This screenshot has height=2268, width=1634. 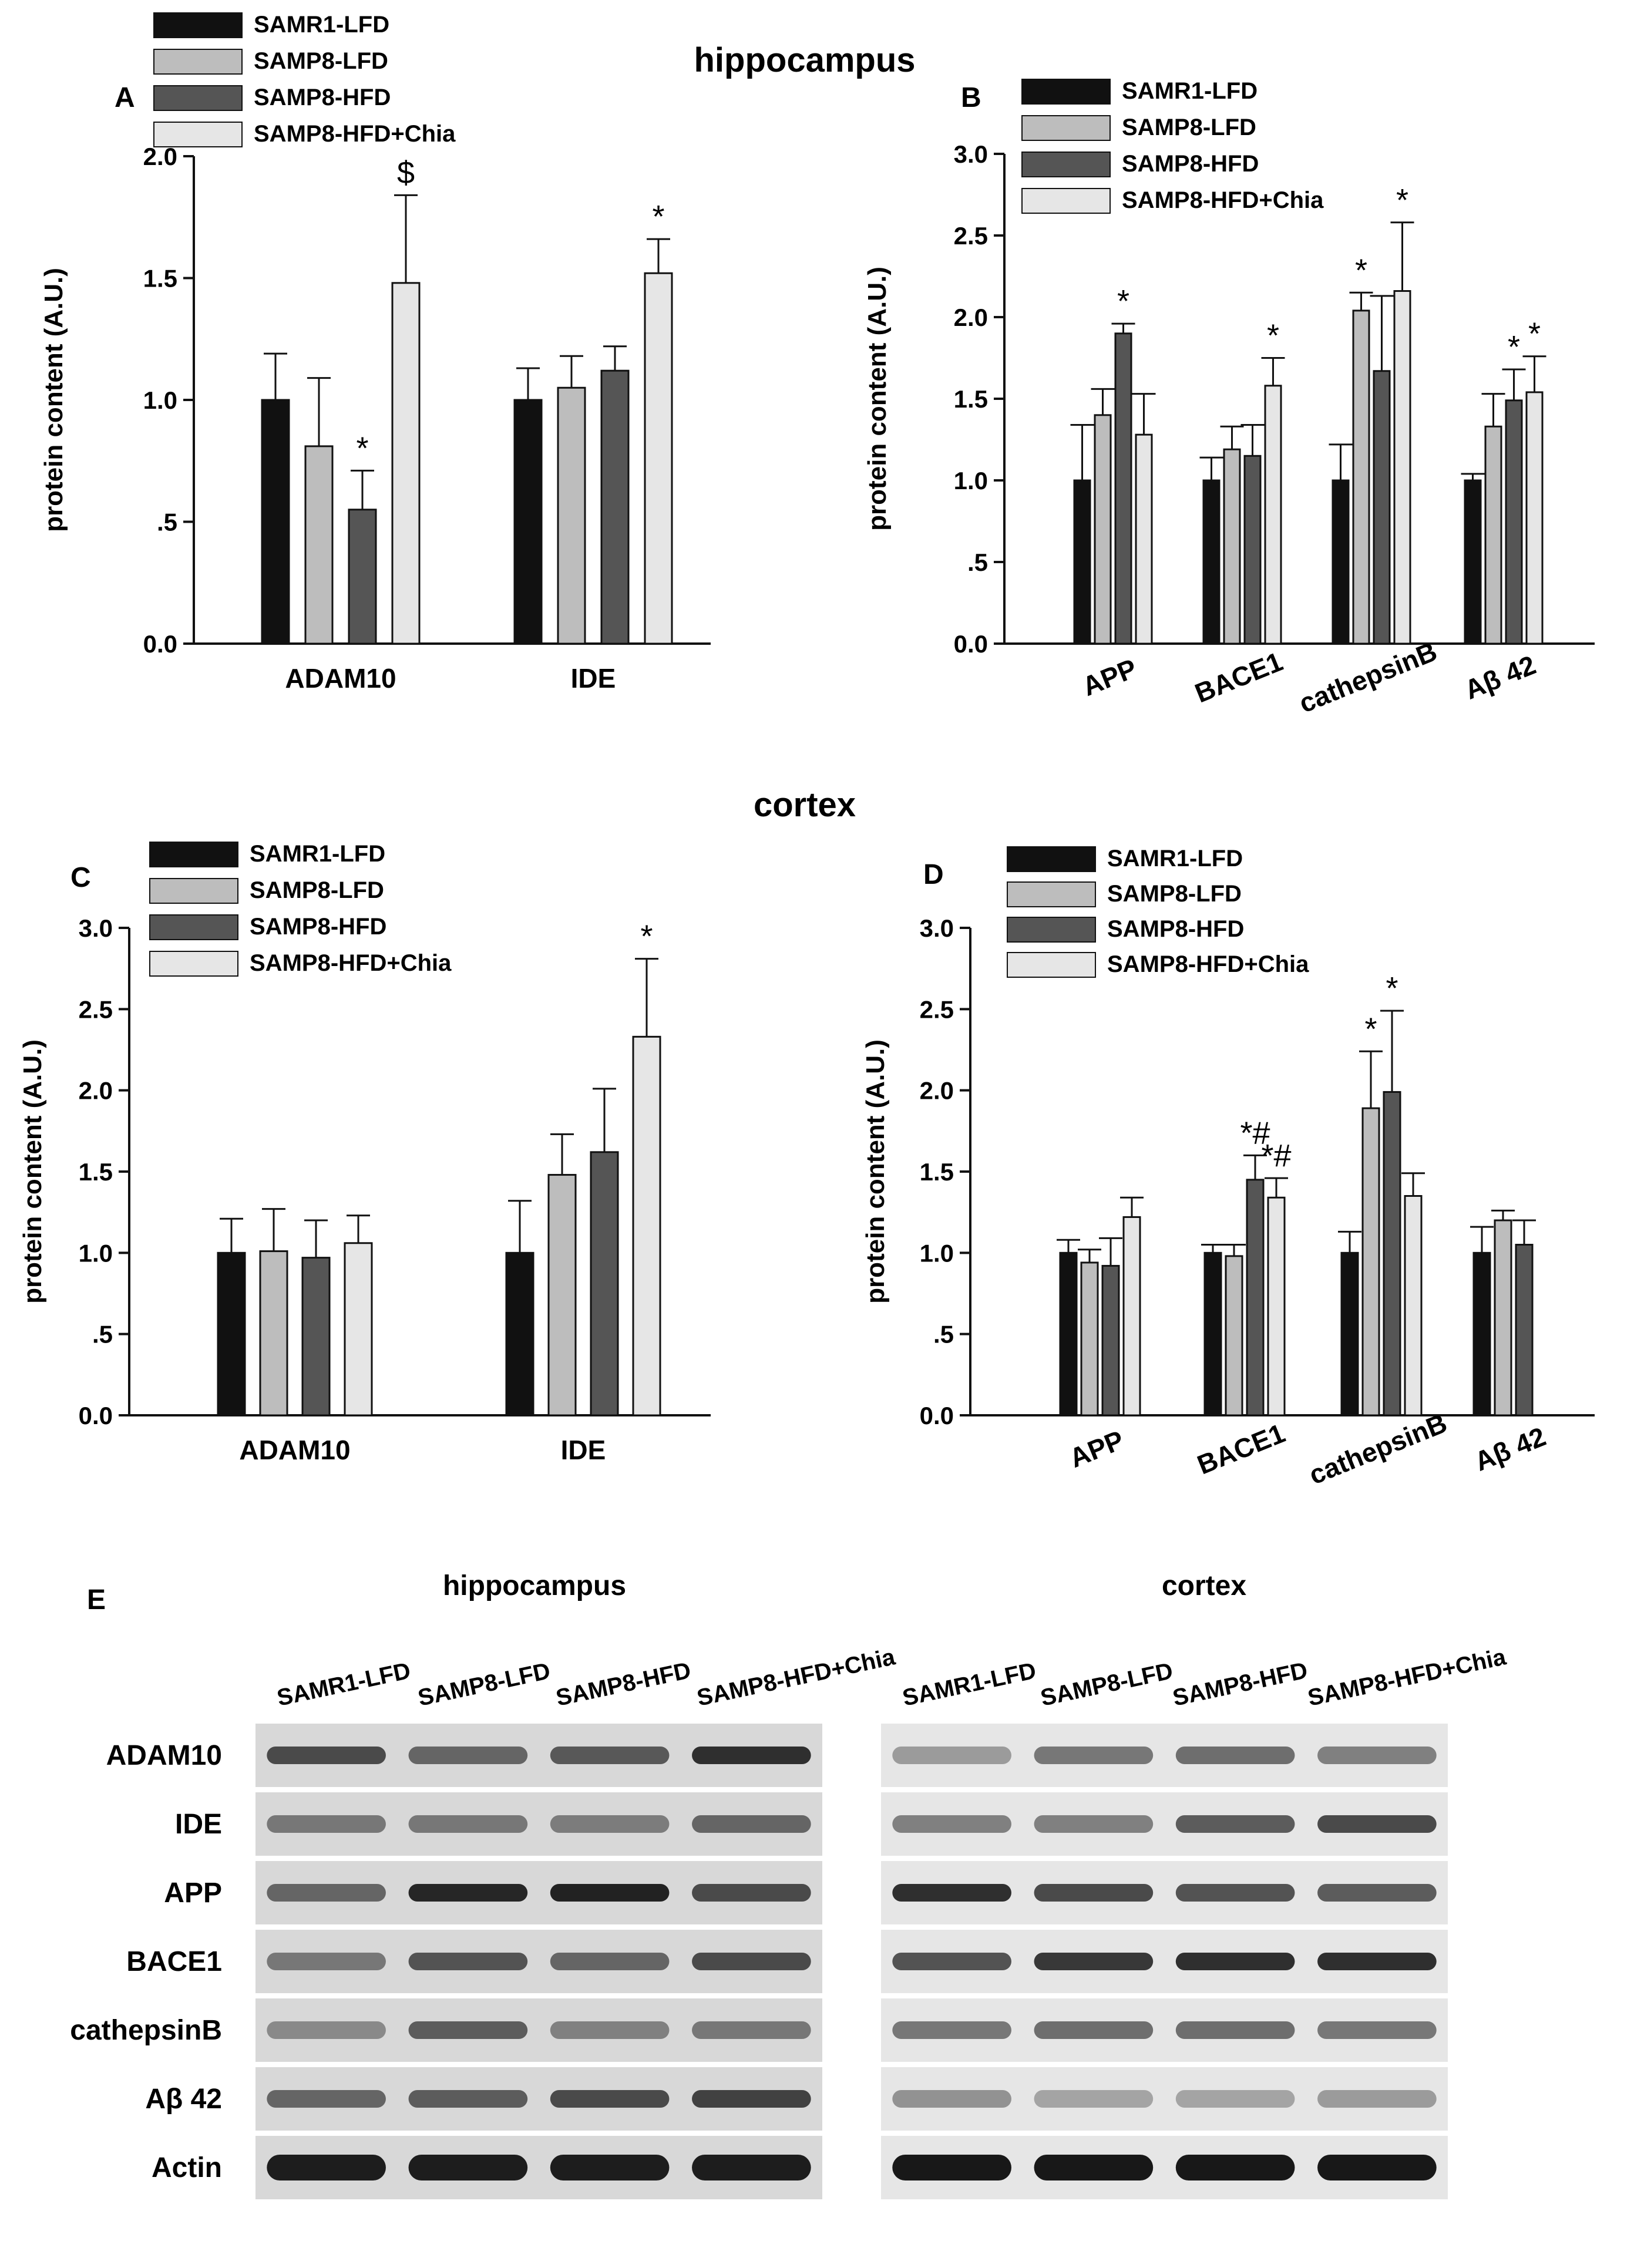 What do you see at coordinates (1377, 1824) in the screenshot?
I see `blot-band-cortex-ide-samp8-hfd-chia` at bounding box center [1377, 1824].